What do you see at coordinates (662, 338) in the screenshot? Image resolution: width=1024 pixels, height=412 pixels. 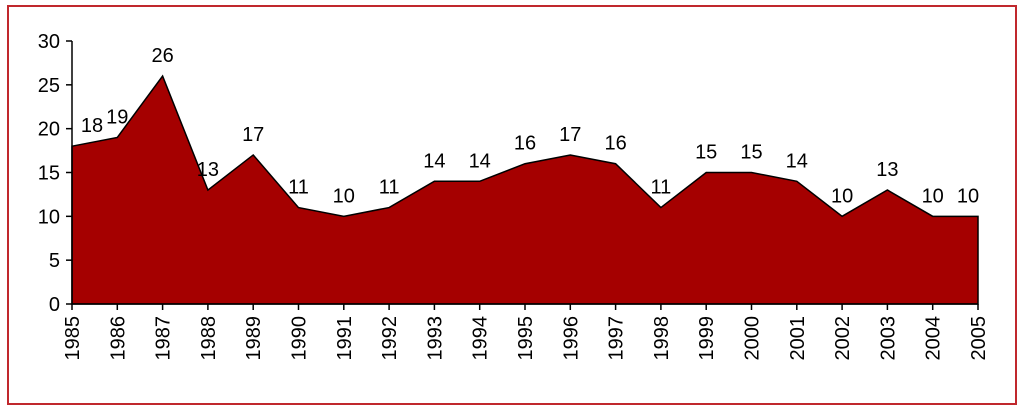 I see `x-tick-label: 1998` at bounding box center [662, 338].